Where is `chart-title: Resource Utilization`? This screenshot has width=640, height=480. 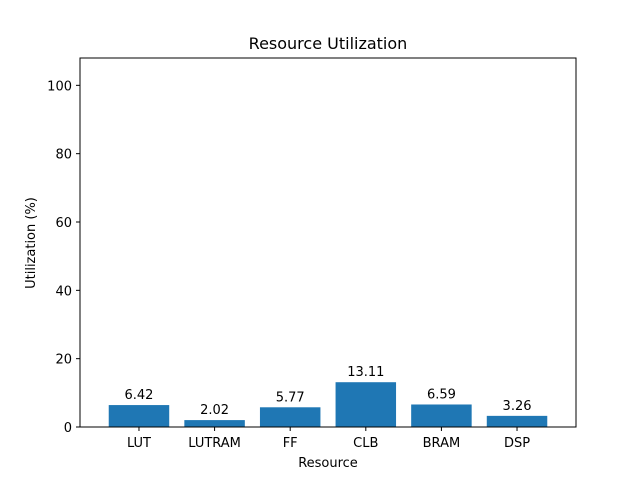 chart-title: Resource Utilization is located at coordinates (328, 43).